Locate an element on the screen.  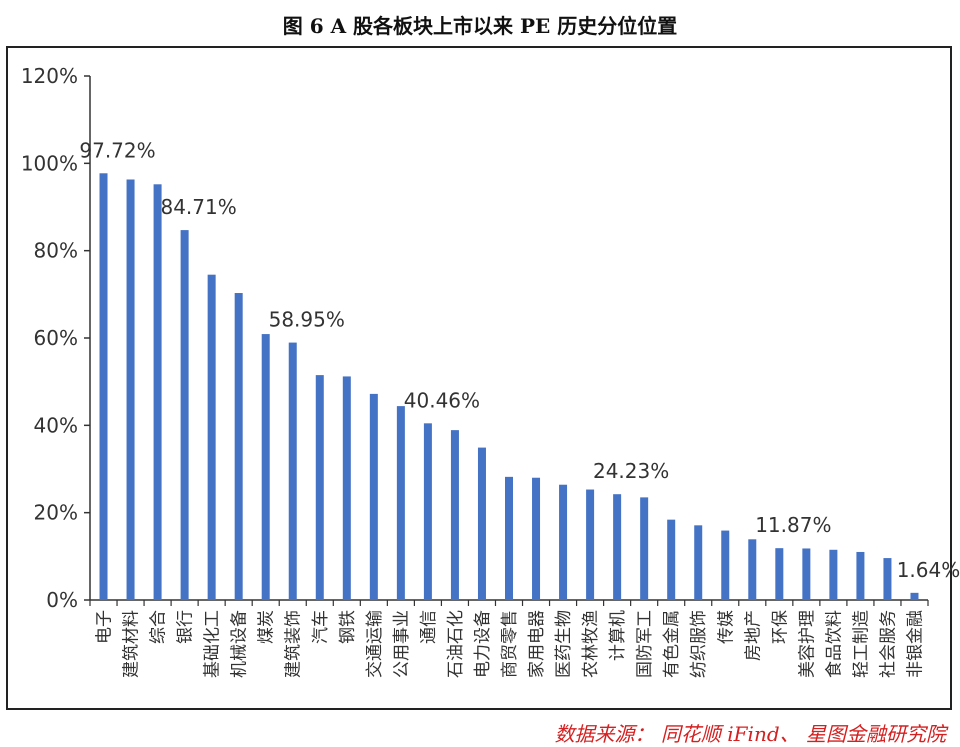
x-tick-label: 美容护理 is located at coordinates (807, 644).